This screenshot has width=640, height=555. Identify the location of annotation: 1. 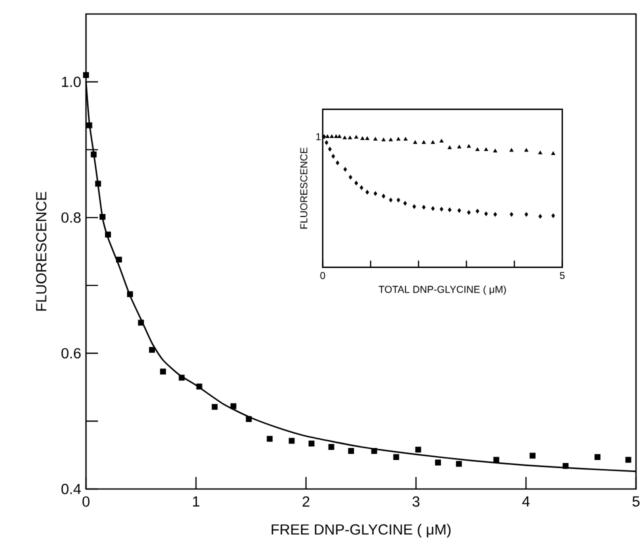
(318, 136).